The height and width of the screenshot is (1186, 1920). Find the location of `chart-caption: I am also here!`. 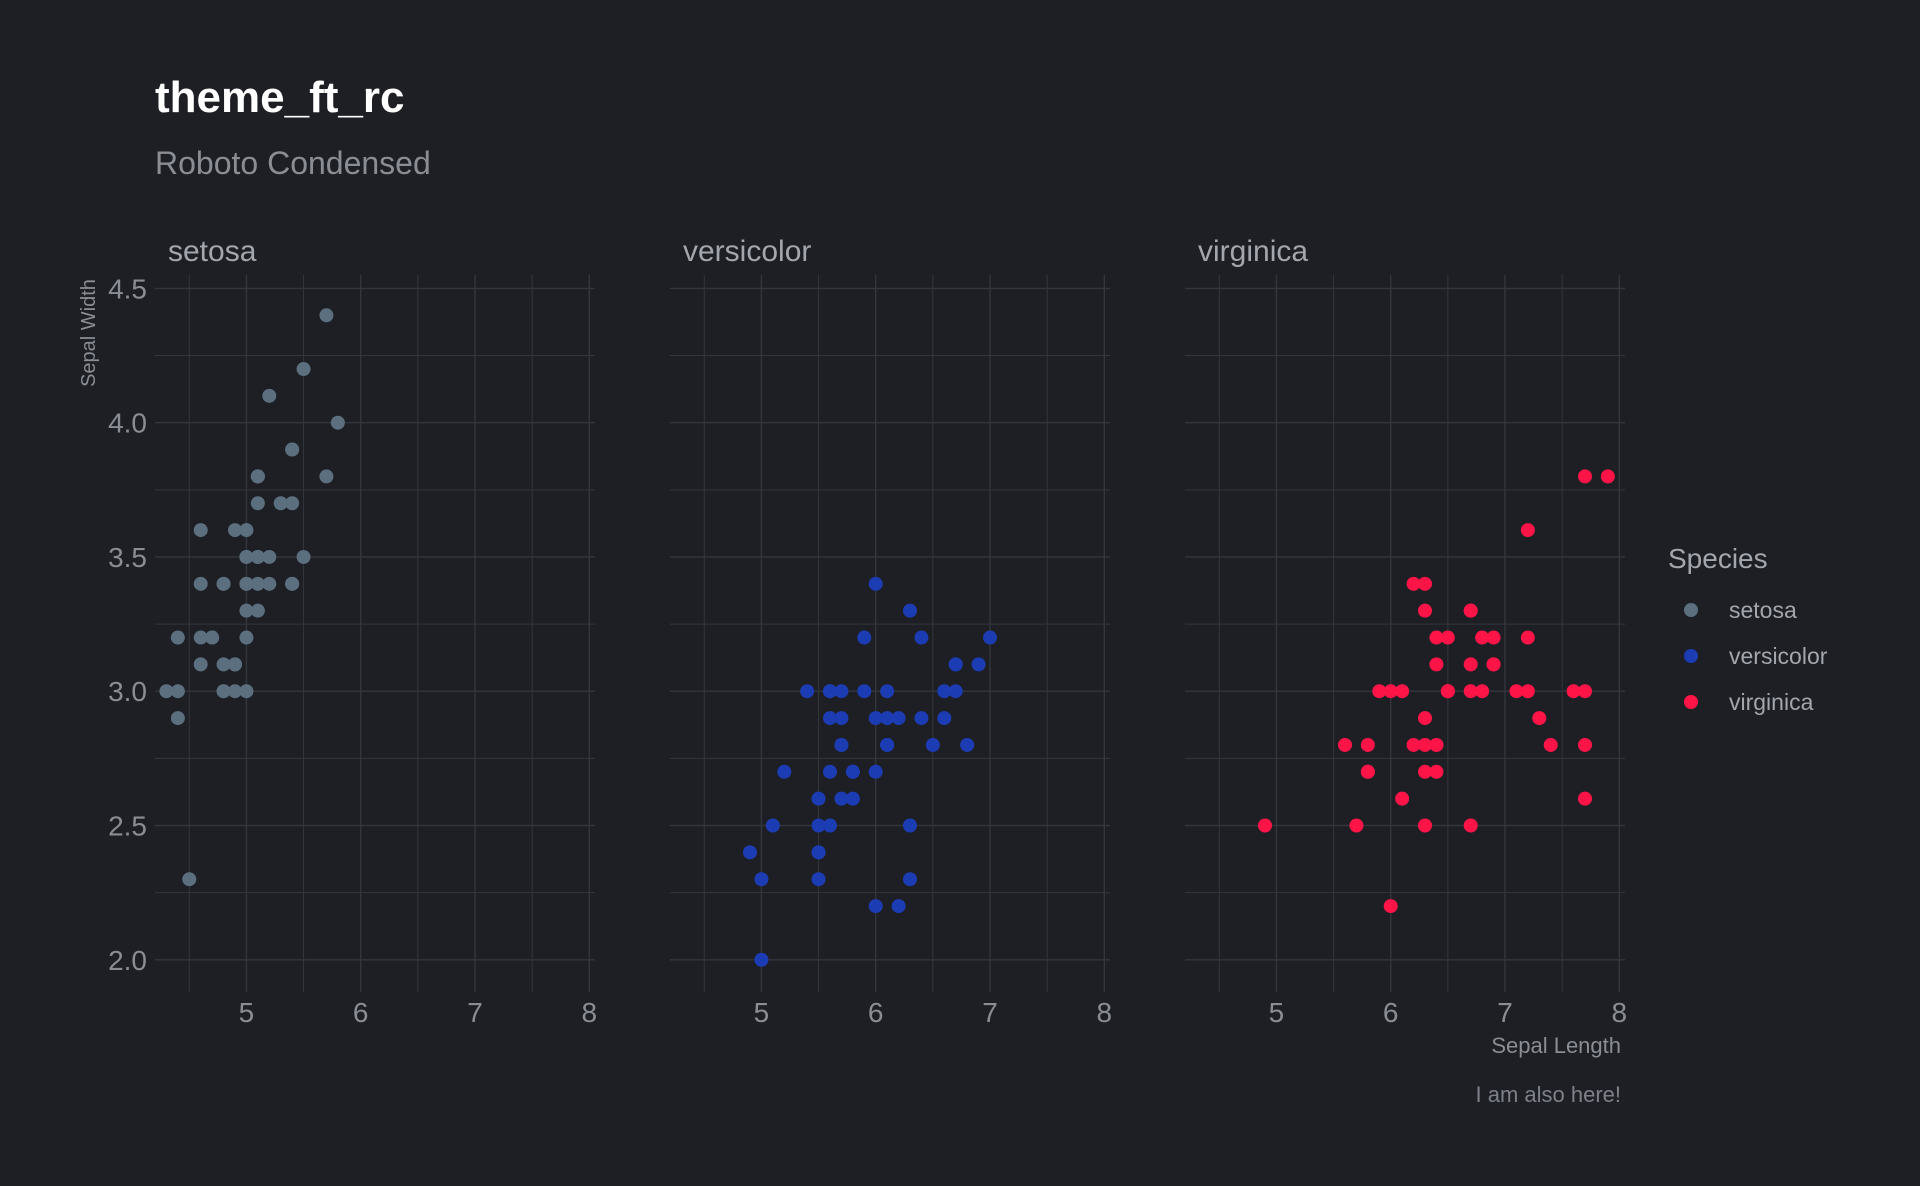

chart-caption: I am also here! is located at coordinates (1548, 1094).